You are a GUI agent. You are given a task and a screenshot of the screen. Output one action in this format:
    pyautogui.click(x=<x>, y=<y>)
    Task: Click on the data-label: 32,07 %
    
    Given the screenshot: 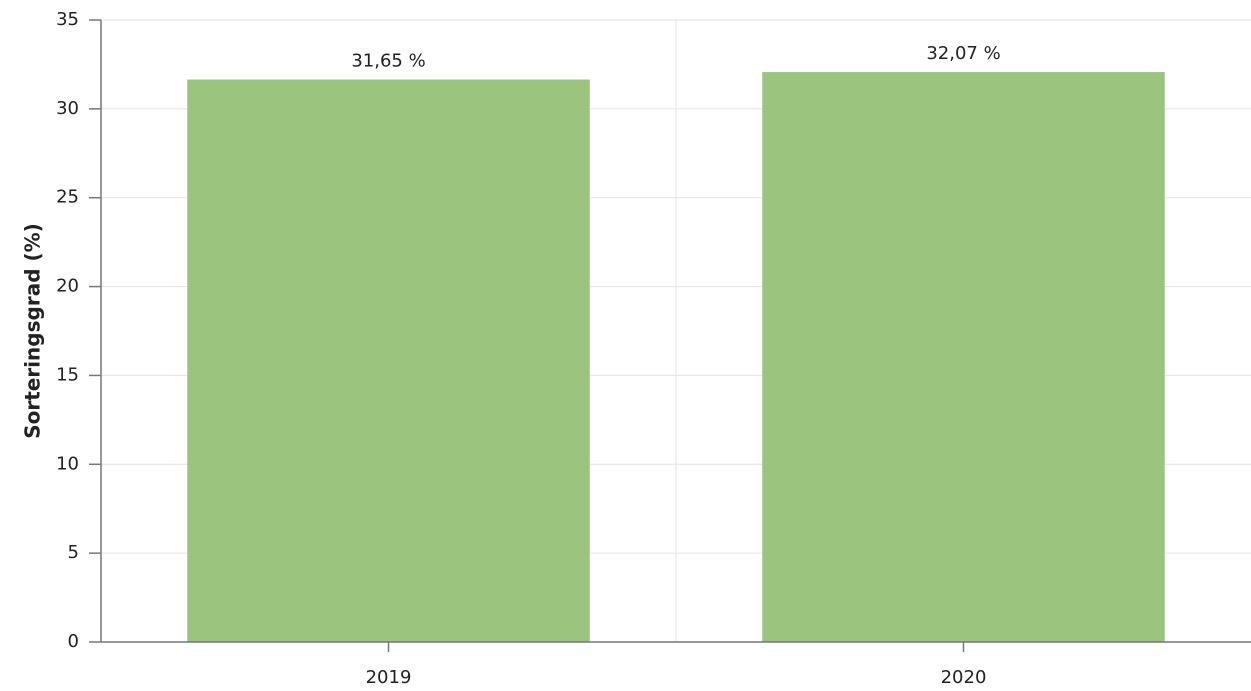 What is the action you would take?
    pyautogui.click(x=963, y=53)
    